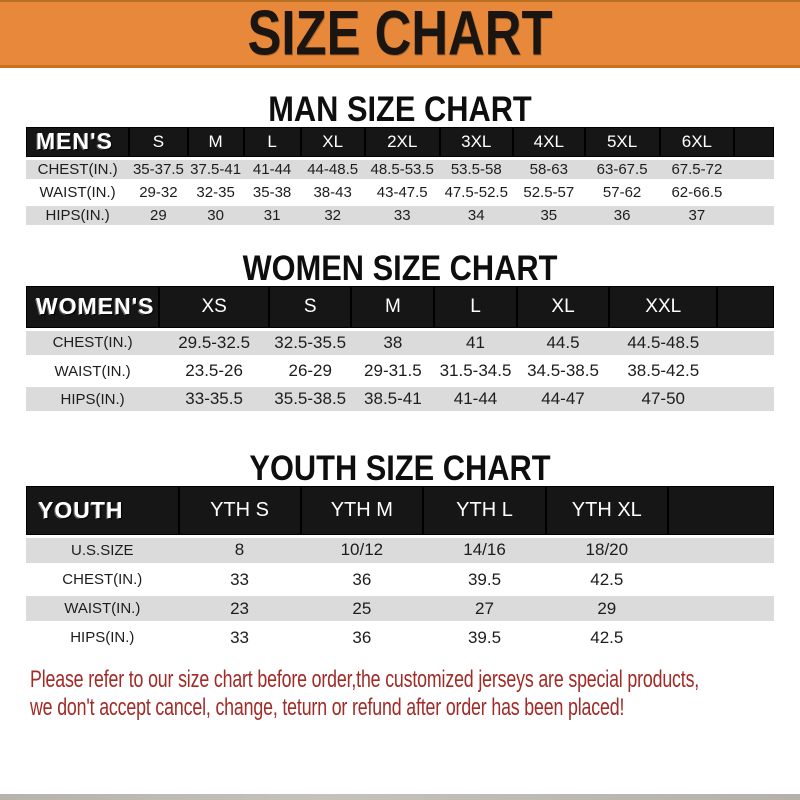 The width and height of the screenshot is (800, 800). Describe the element at coordinates (475, 344) in the screenshot. I see `value-cell: 41` at that location.